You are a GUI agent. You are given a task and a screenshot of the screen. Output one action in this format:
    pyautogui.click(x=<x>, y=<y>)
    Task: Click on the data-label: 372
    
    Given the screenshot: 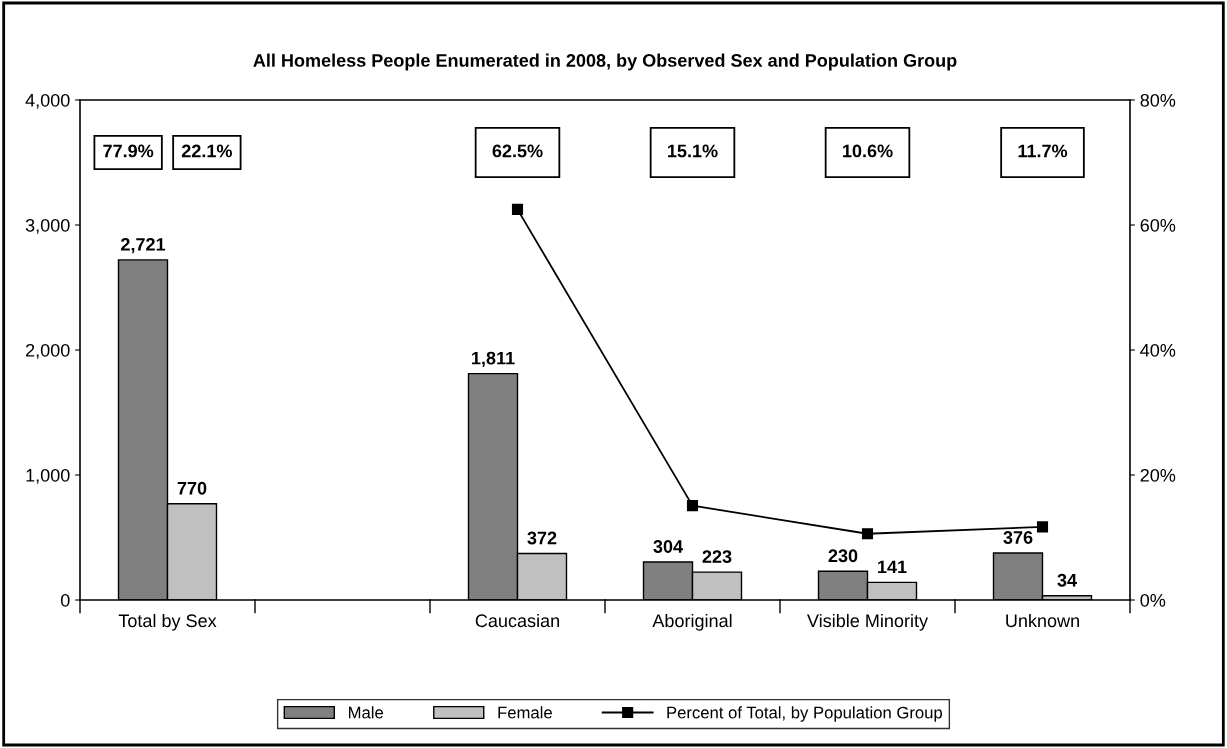 What is the action you would take?
    pyautogui.click(x=542, y=538)
    